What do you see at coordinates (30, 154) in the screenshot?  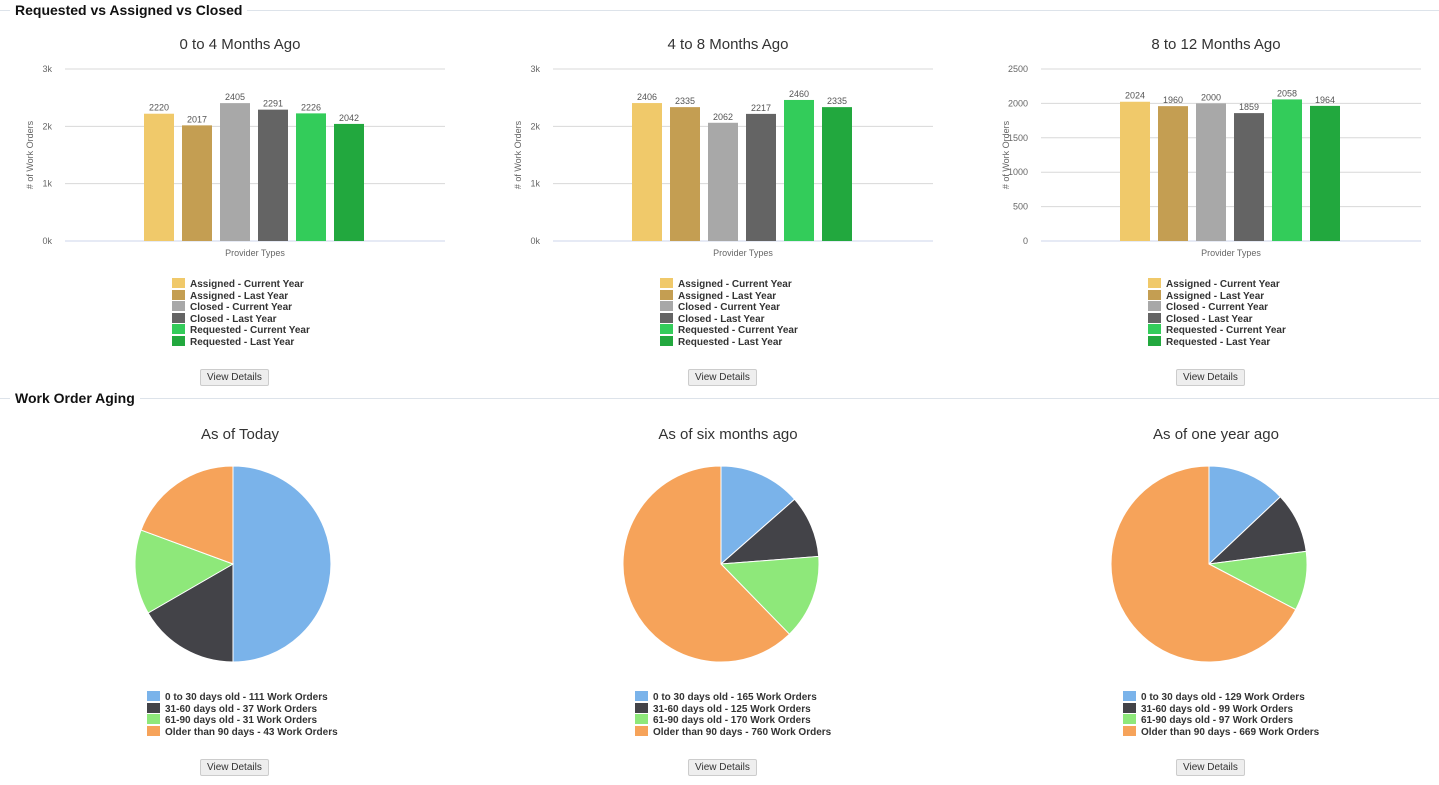 I see `y-axis-label: # of Work Orders` at bounding box center [30, 154].